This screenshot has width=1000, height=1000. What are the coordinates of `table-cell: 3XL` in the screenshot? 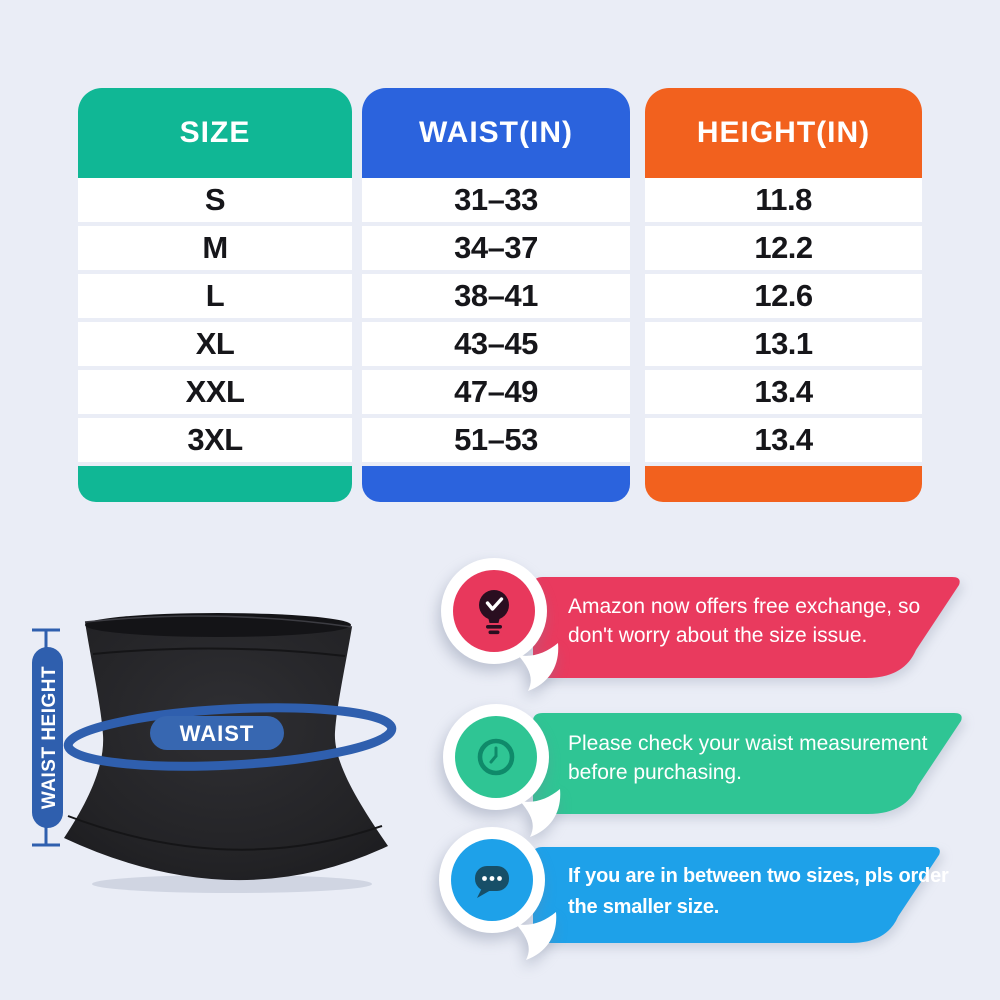 It's located at (215, 442).